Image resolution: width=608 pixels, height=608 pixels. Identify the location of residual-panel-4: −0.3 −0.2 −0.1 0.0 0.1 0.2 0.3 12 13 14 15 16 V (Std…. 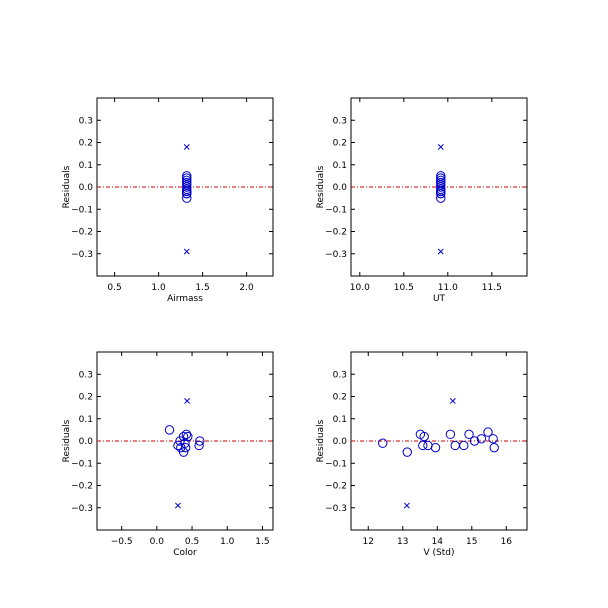
(422, 454).